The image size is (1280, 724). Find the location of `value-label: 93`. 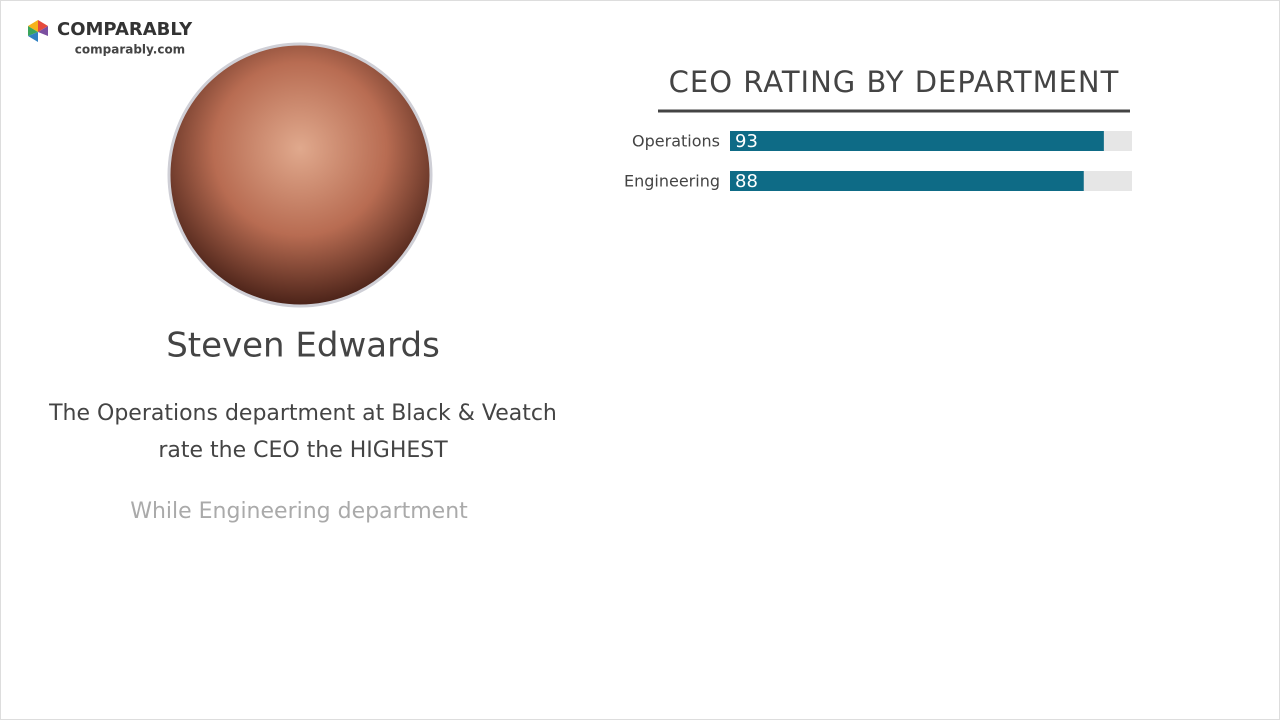

value-label: 93 is located at coordinates (746, 141).